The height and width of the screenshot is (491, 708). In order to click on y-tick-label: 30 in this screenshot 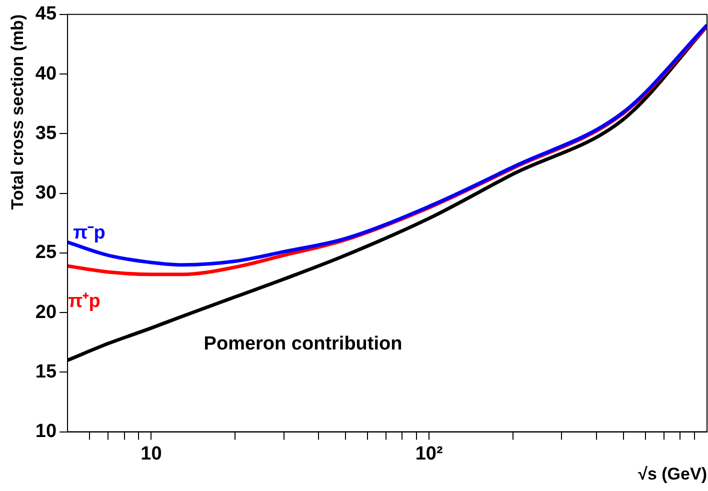, I will do `click(46, 193)`.